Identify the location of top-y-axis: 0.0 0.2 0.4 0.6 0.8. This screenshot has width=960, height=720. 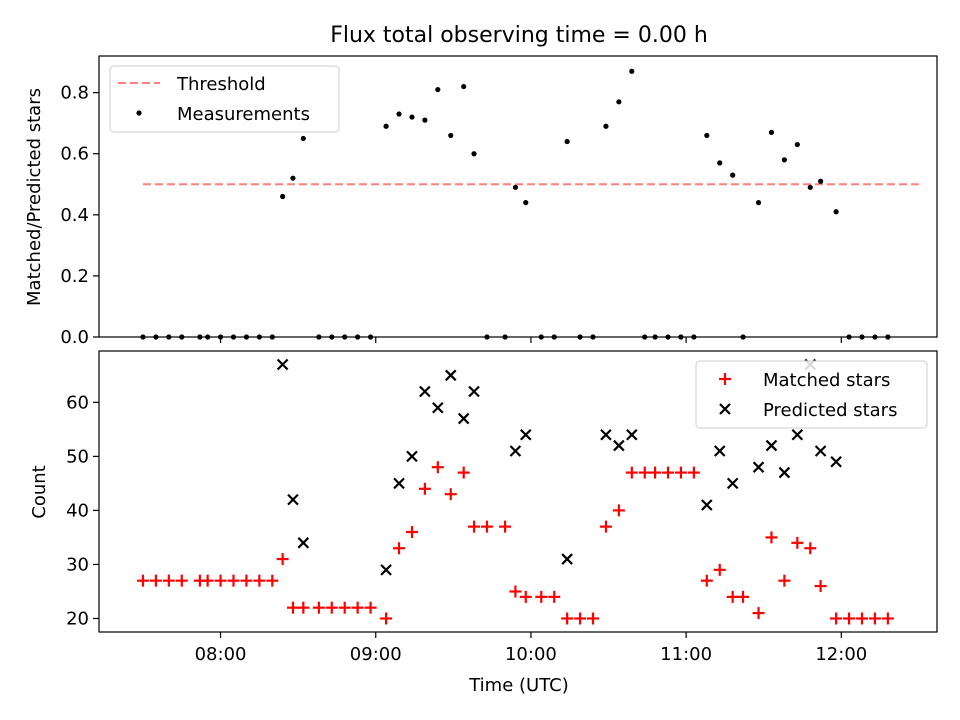
(79, 215).